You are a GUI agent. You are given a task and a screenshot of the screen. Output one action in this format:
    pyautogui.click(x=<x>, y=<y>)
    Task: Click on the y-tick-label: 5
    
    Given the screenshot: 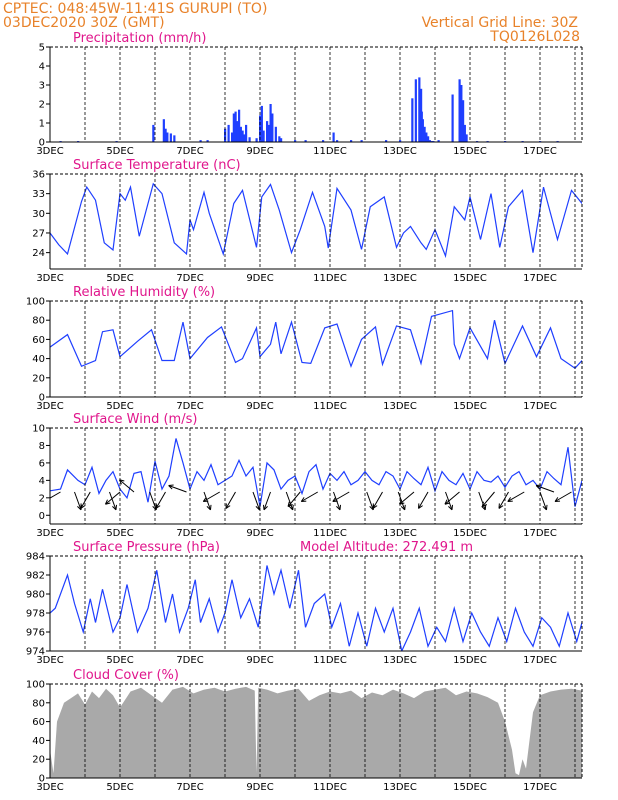 What is the action you would take?
    pyautogui.click(x=42, y=48)
    